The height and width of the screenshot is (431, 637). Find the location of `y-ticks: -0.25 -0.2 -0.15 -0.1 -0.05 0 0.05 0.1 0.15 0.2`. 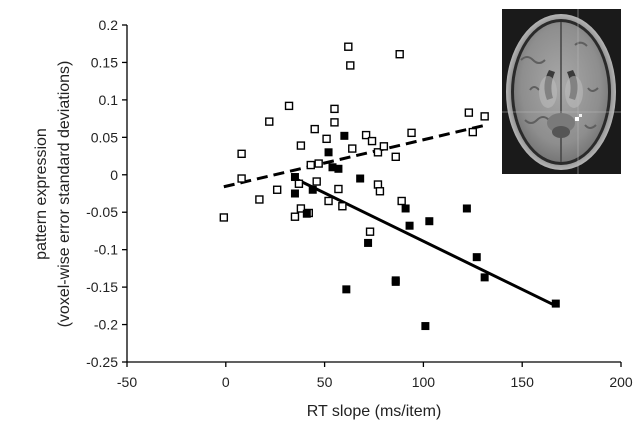

y-ticks: -0.25 -0.2 -0.15 -0.1 -0.05 0 0.05 0.1 0.15 0.2 is located at coordinates (106, 193).